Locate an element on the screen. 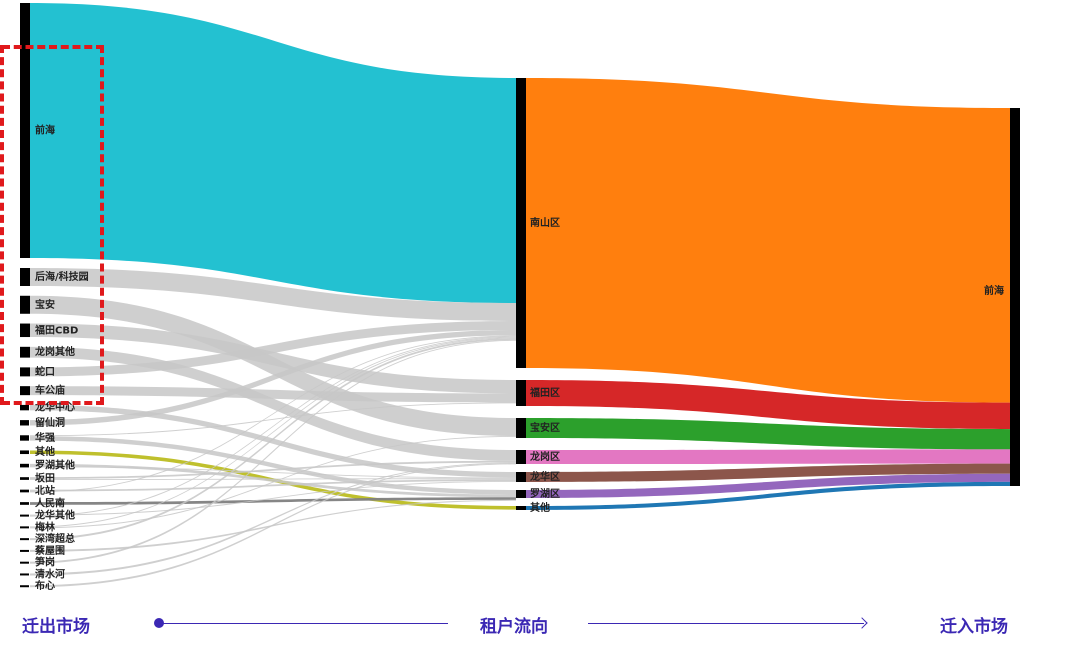 The width and height of the screenshot is (1080, 648). footer-line-left is located at coordinates (304, 623).